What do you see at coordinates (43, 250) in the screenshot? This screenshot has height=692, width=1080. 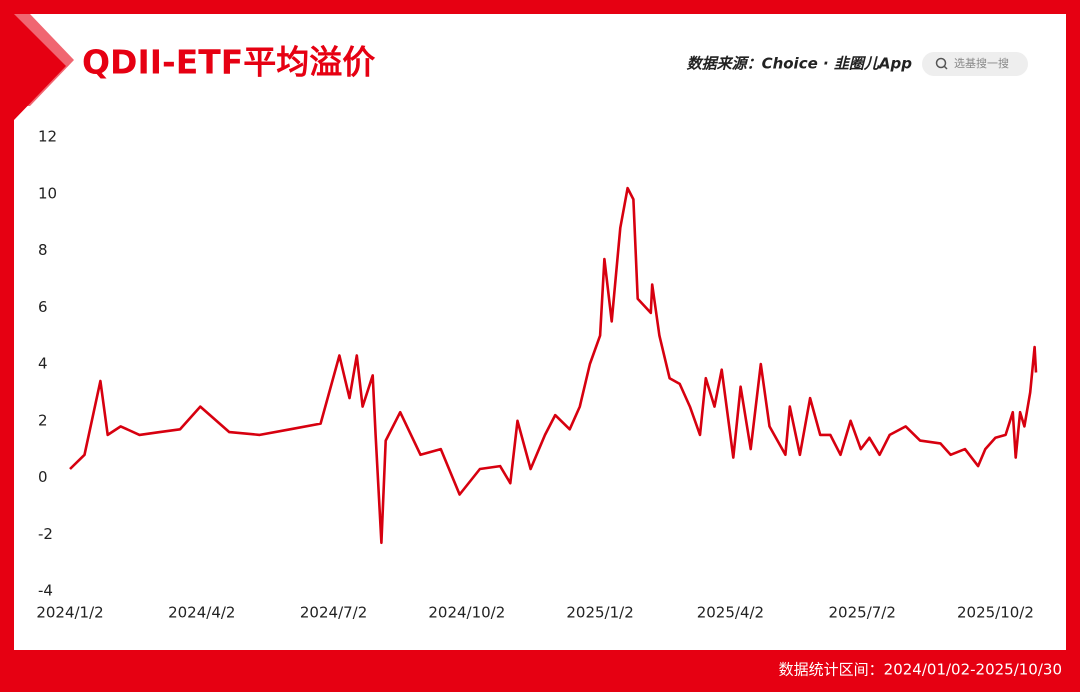 I see `y-tick-label: 8` at bounding box center [43, 250].